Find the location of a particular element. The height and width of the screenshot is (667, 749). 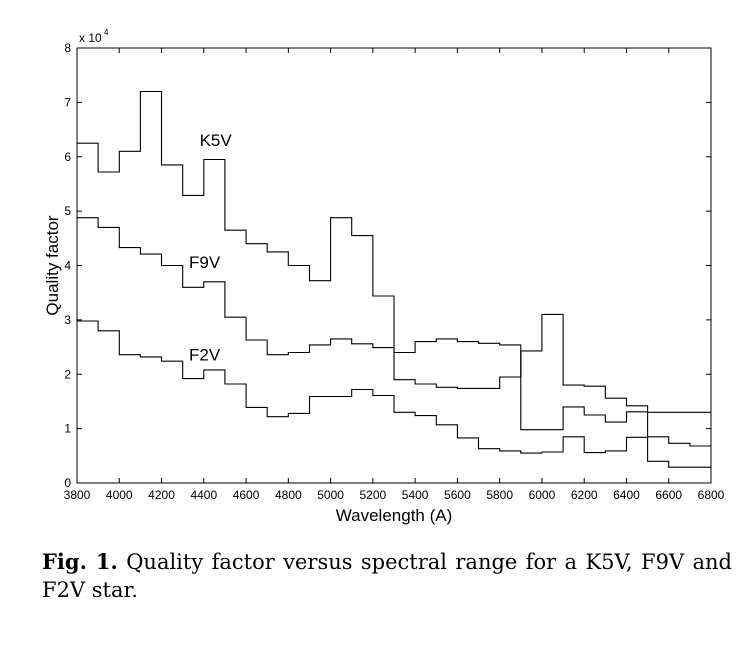

y-tick-label: 1 is located at coordinates (67, 429).